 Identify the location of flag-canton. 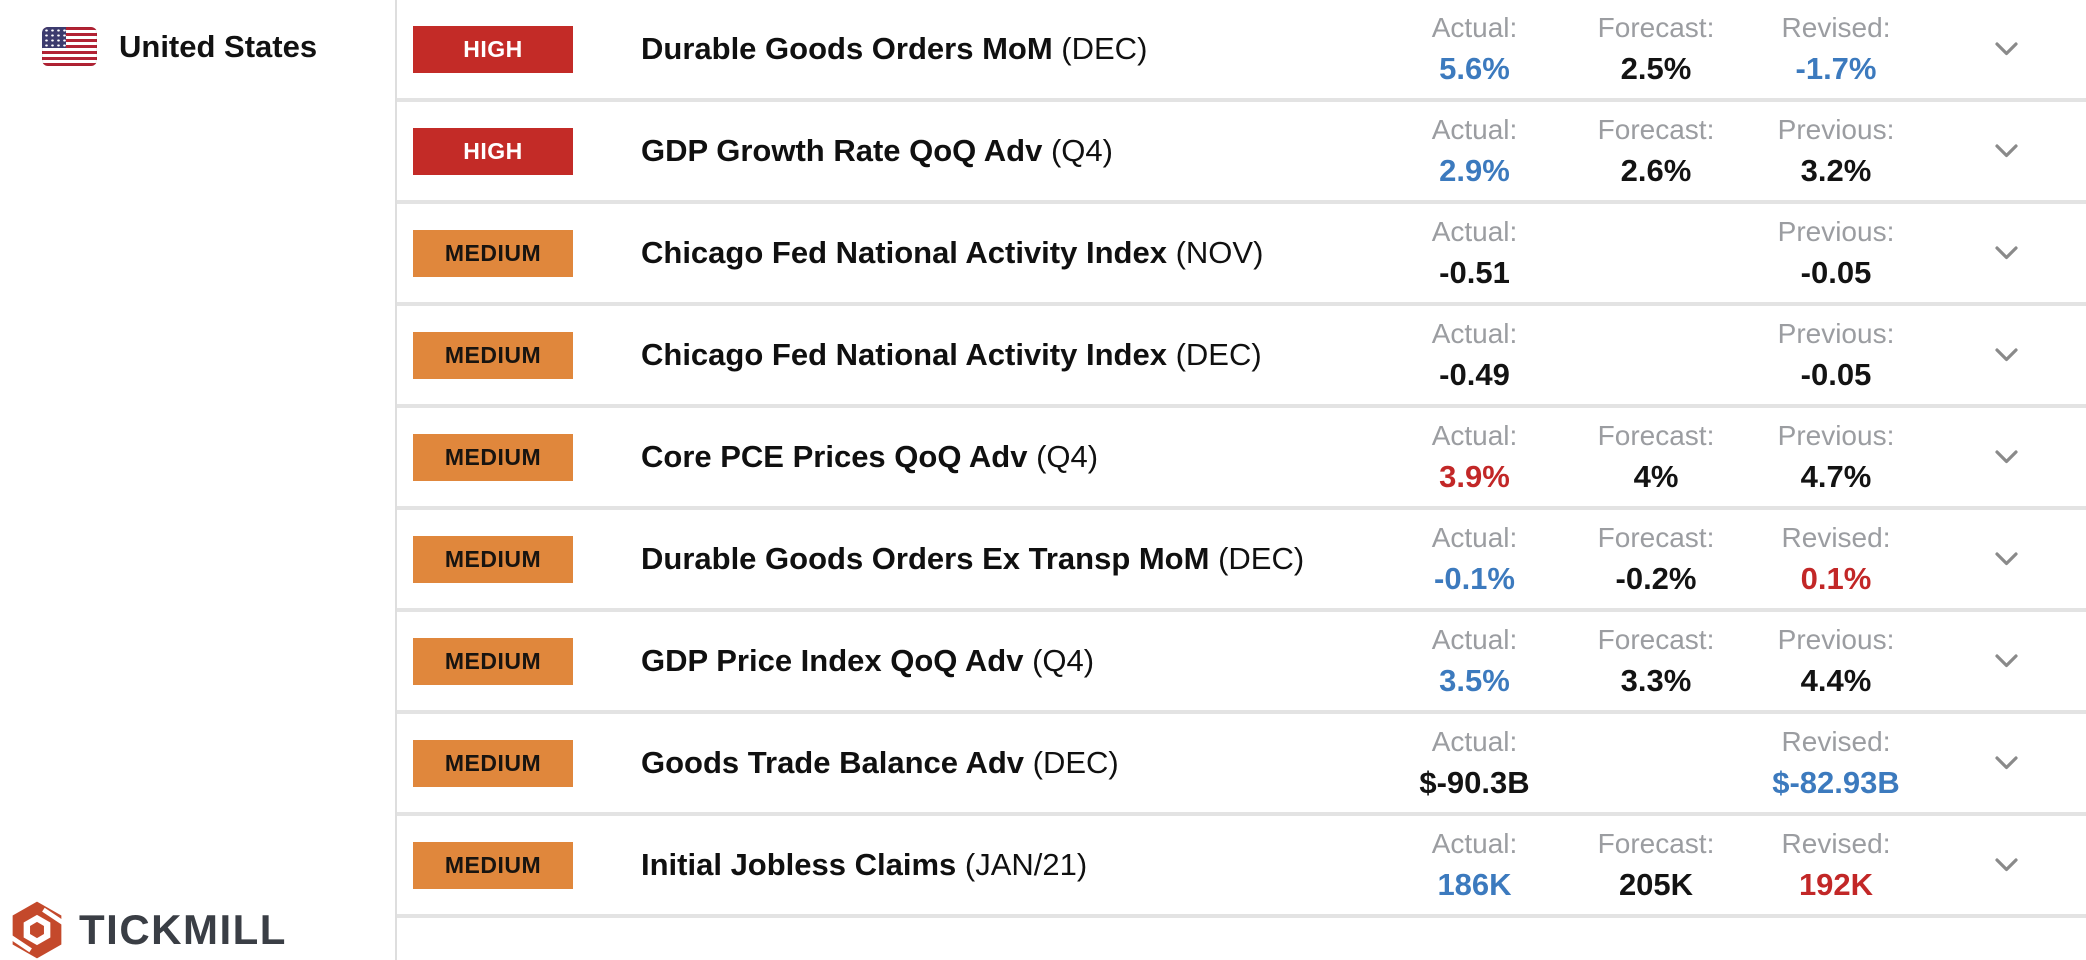
(54, 37).